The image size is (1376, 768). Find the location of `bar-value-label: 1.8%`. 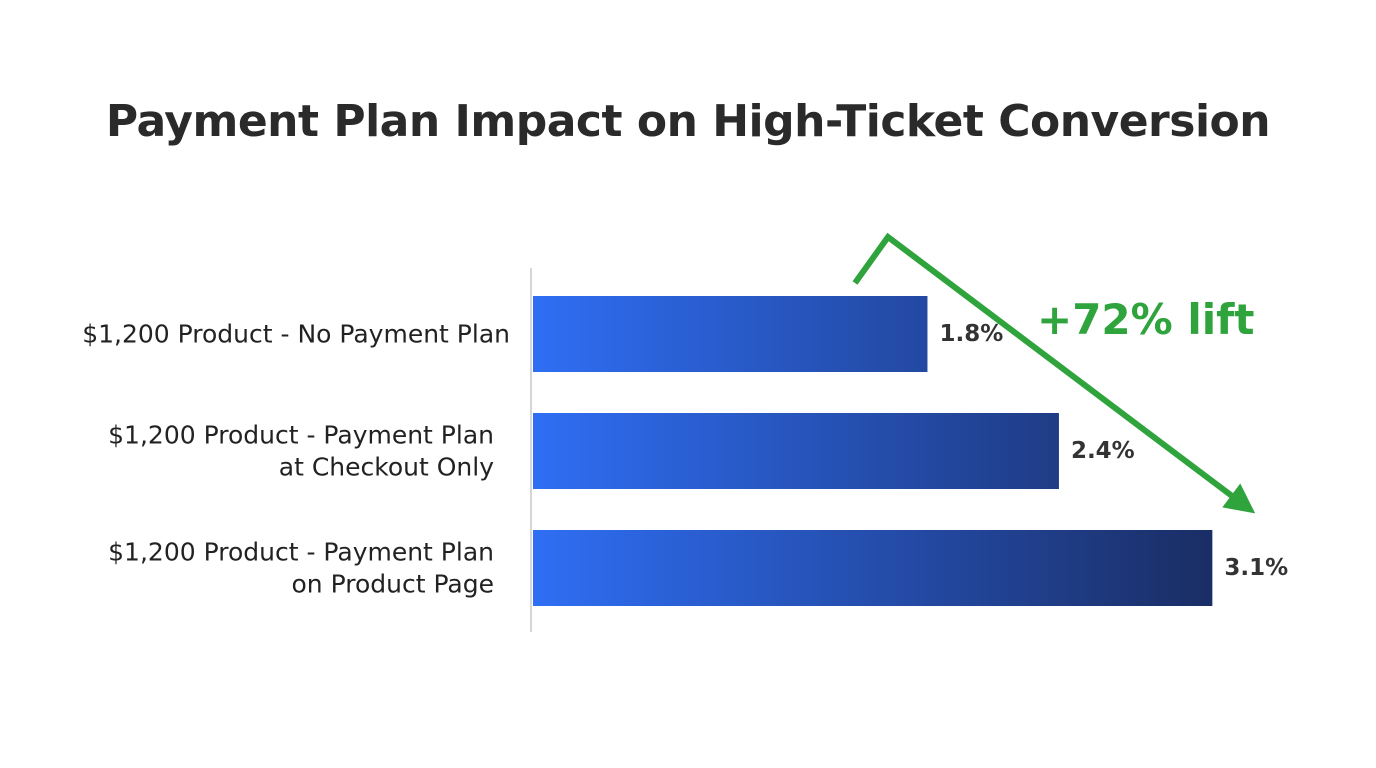

bar-value-label: 1.8% is located at coordinates (971, 334).